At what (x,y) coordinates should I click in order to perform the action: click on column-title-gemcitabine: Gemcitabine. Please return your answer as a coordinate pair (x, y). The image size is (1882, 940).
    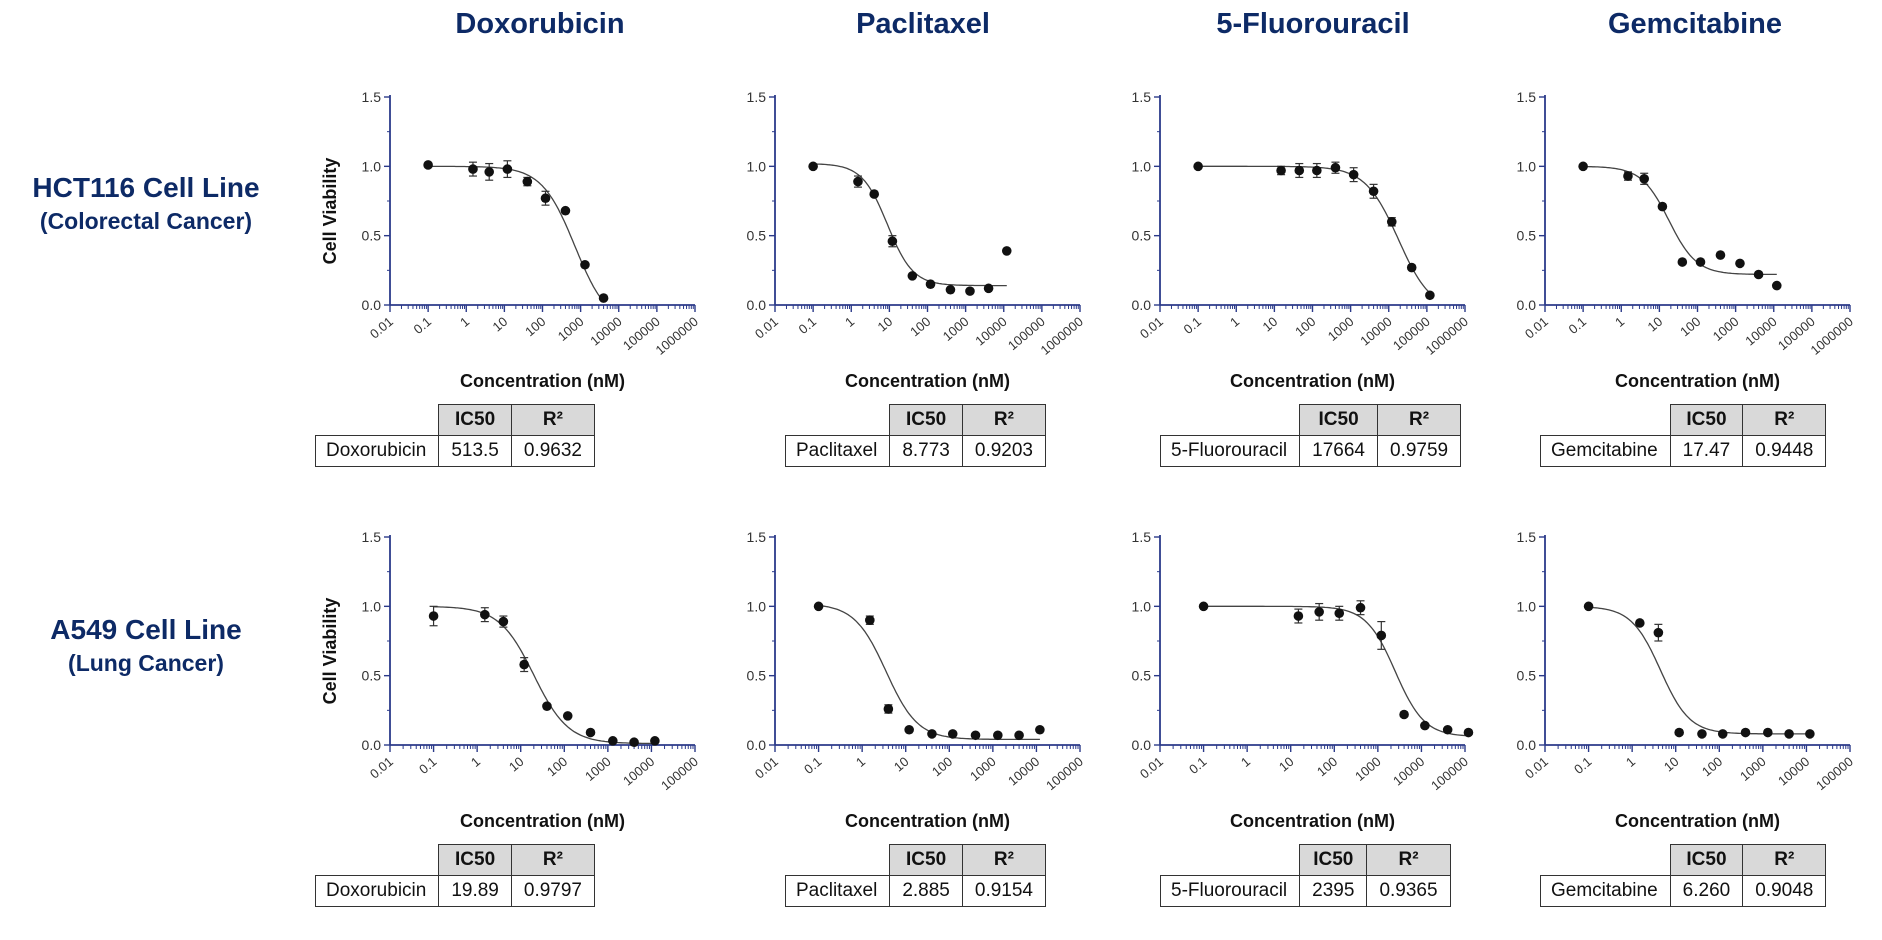
    Looking at the image, I should click on (1695, 24).